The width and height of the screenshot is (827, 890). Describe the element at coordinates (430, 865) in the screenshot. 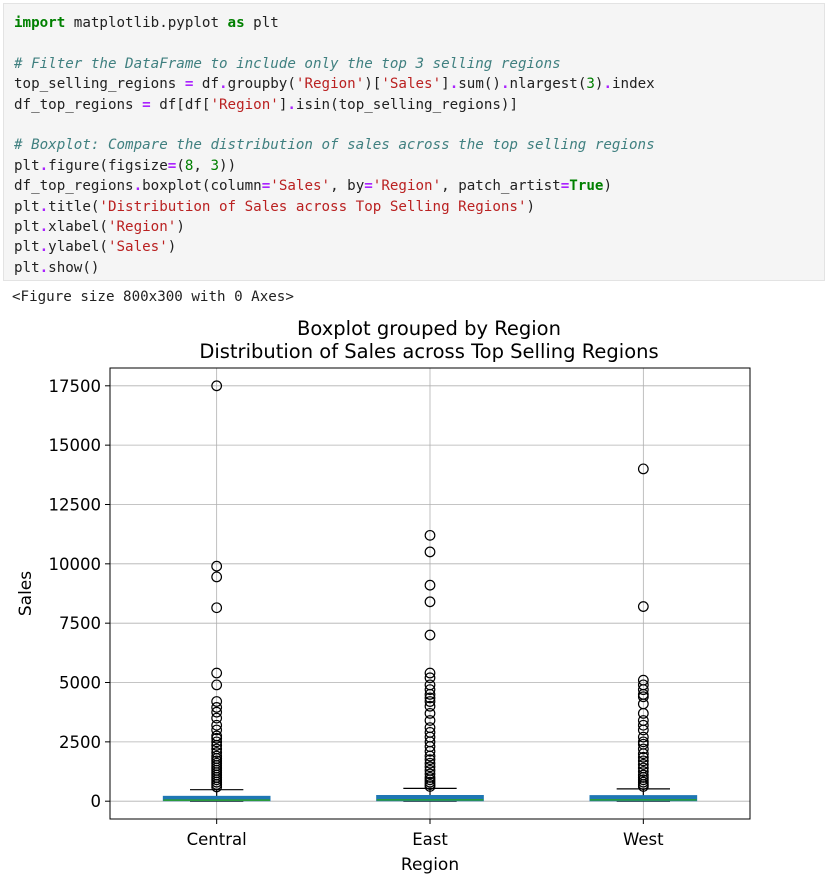

I see `x-axis-label: Region` at that location.